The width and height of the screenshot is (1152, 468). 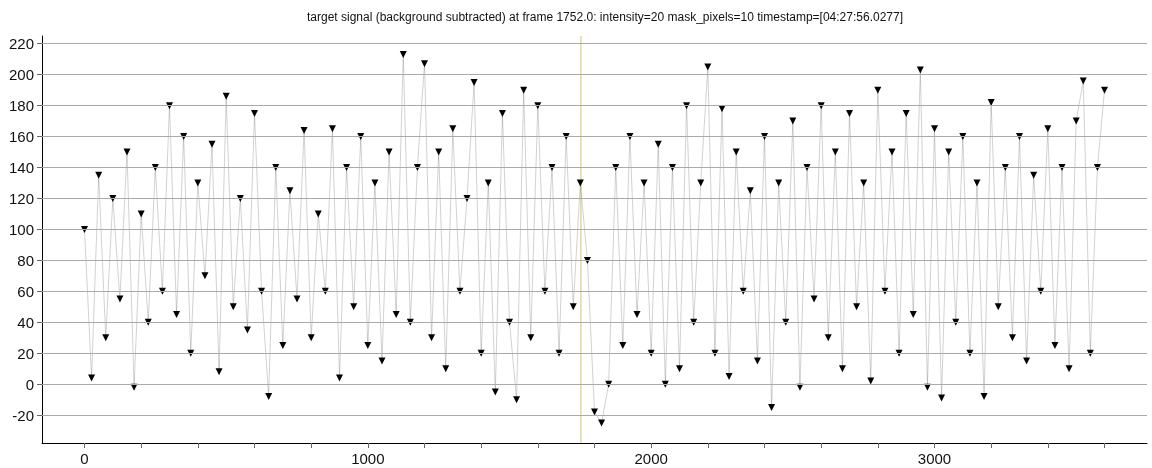 I want to click on y-tick-label: 200, so click(x=21, y=75).